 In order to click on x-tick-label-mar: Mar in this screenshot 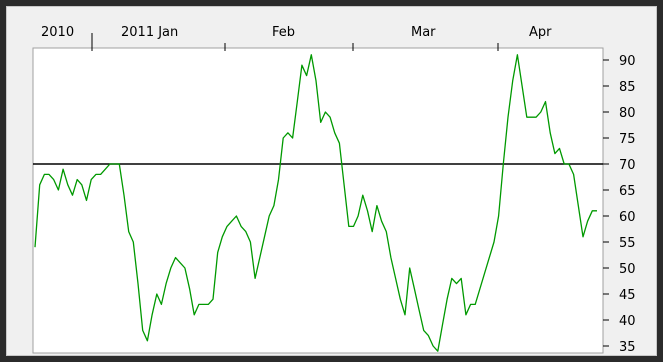, I will do `click(423, 32)`.